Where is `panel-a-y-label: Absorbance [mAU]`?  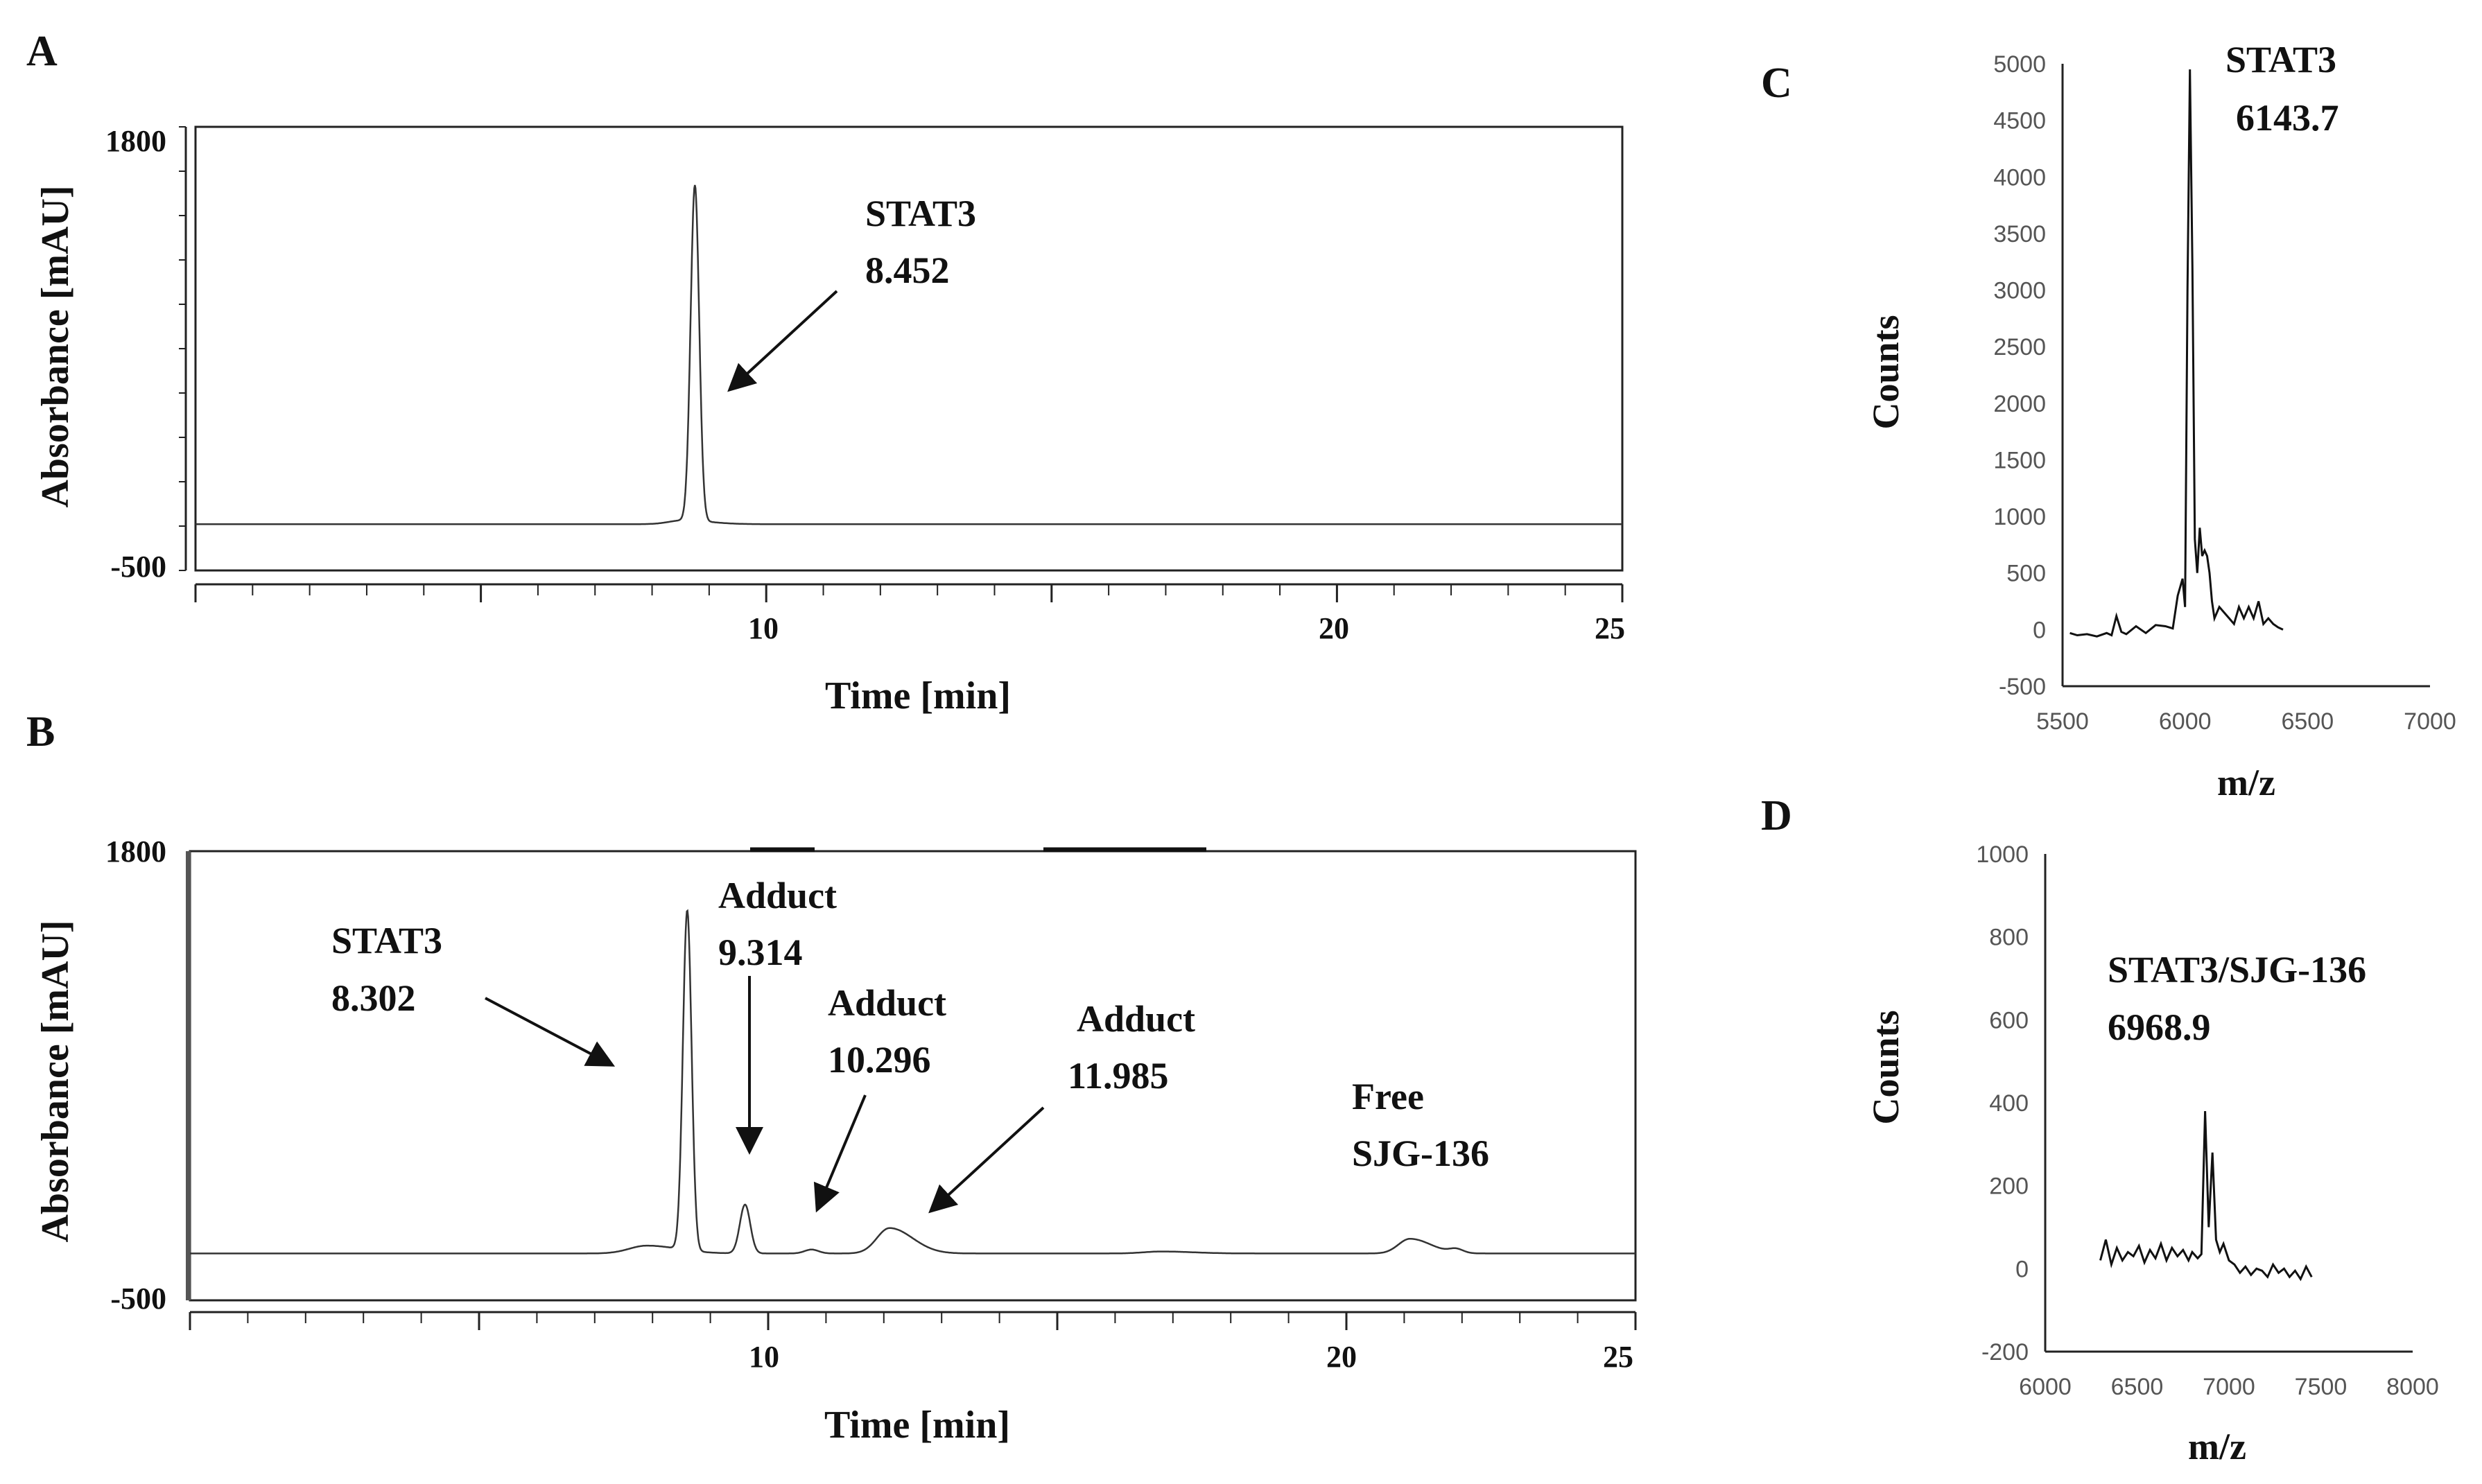
panel-a-y-label: Absorbance [mAU] is located at coordinates (55, 346).